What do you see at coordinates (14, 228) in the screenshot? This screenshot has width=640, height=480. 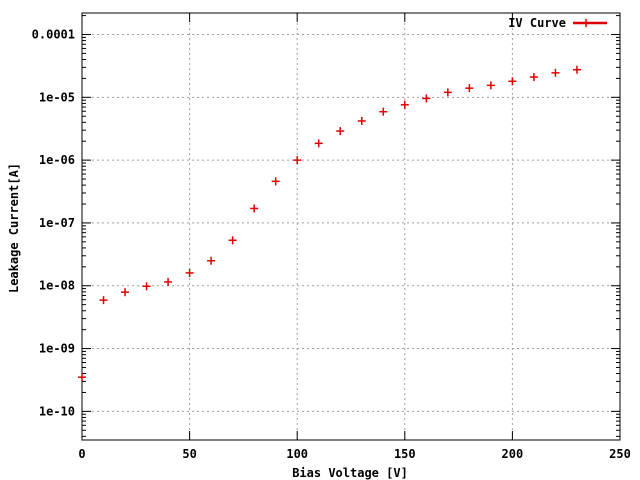 I see `y-axis-label: Leakage Current[A]` at bounding box center [14, 228].